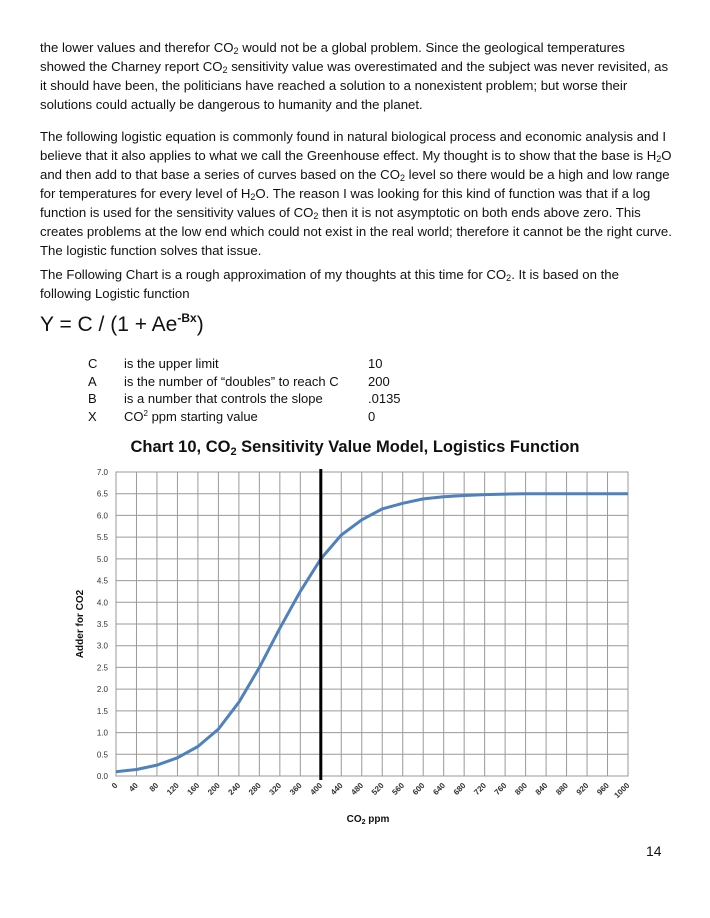  I want to click on x-tick-label: 0, so click(115, 786).